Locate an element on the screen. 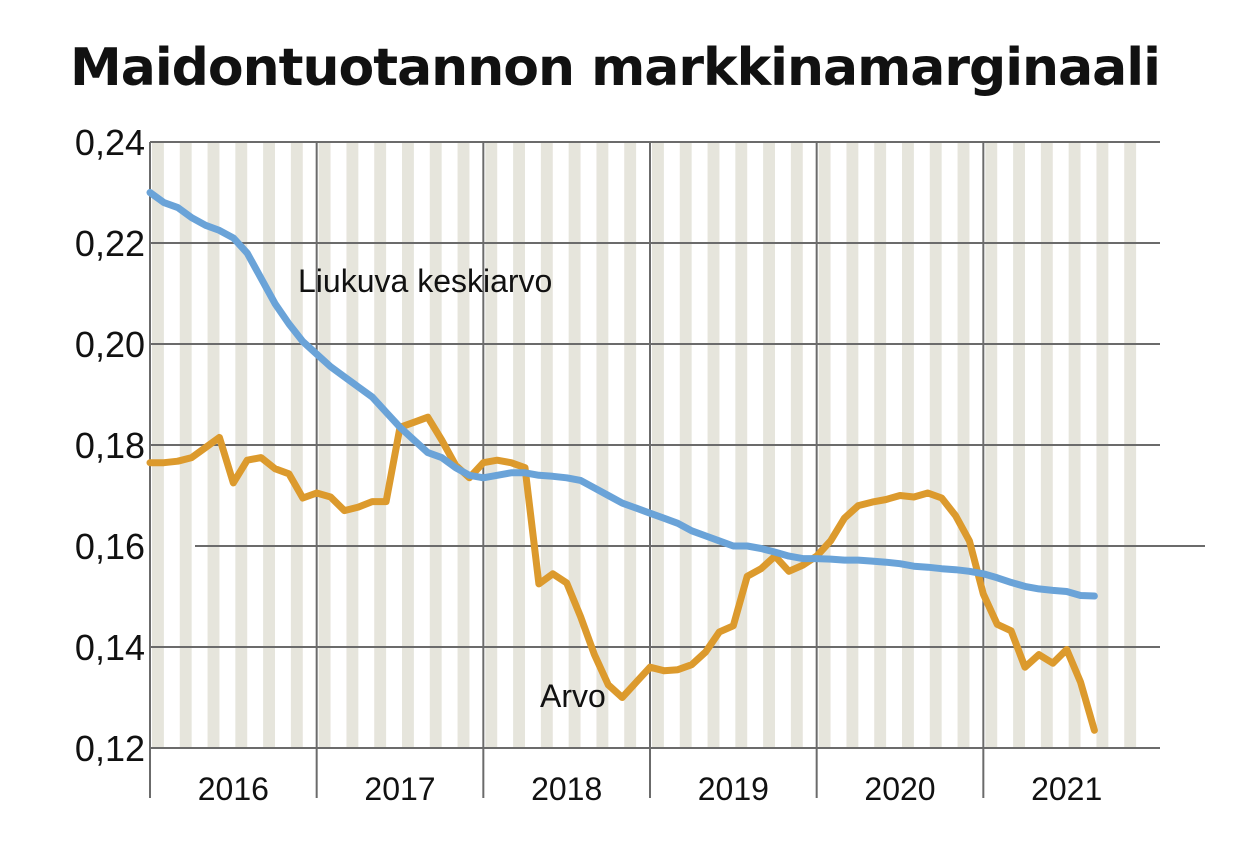 The image size is (1240, 854). y-tick-label: 0,14 is located at coordinates (110, 647).